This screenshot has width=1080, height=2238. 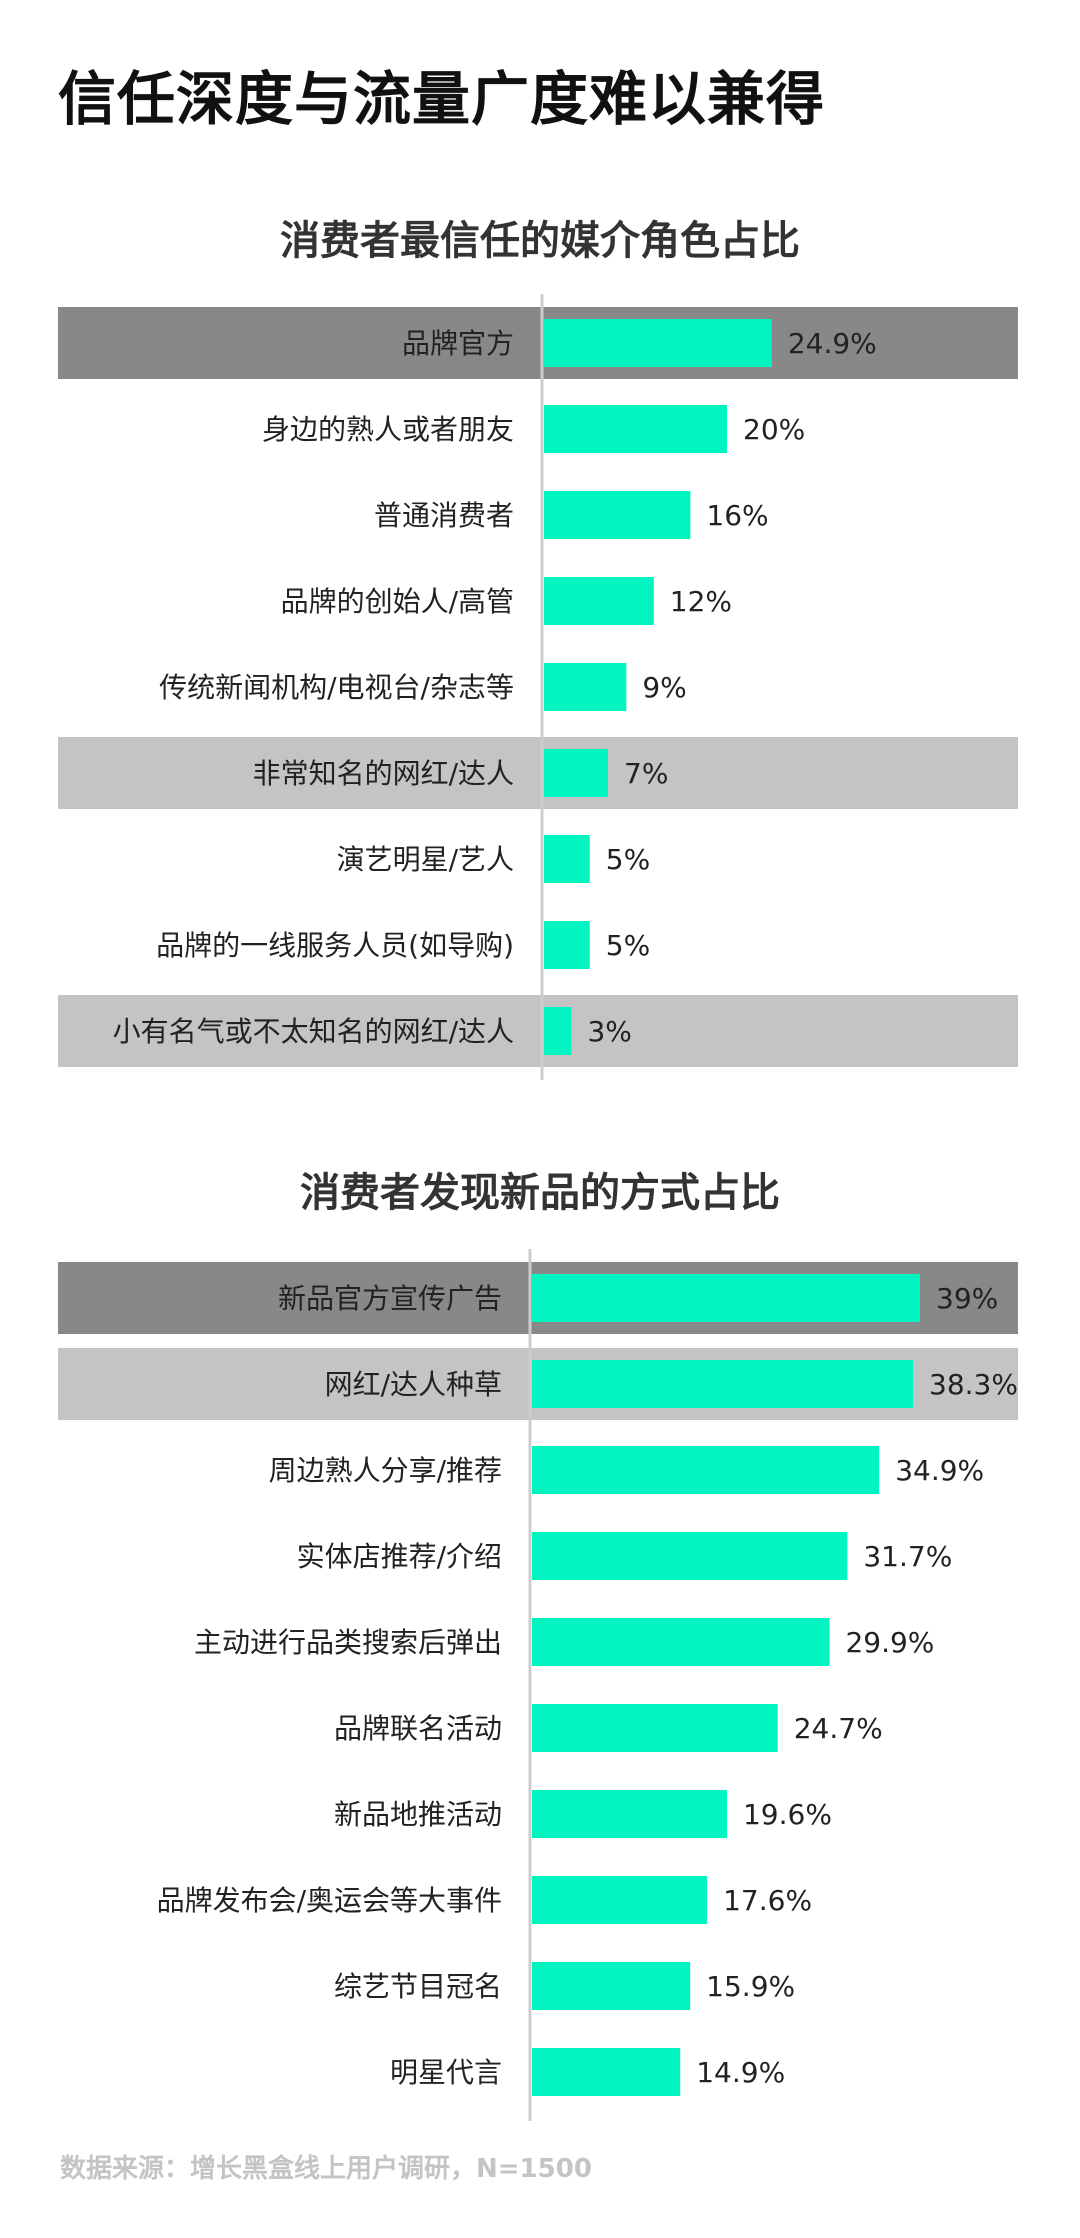 What do you see at coordinates (444, 515) in the screenshot?
I see `category-label: 普通消费者` at bounding box center [444, 515].